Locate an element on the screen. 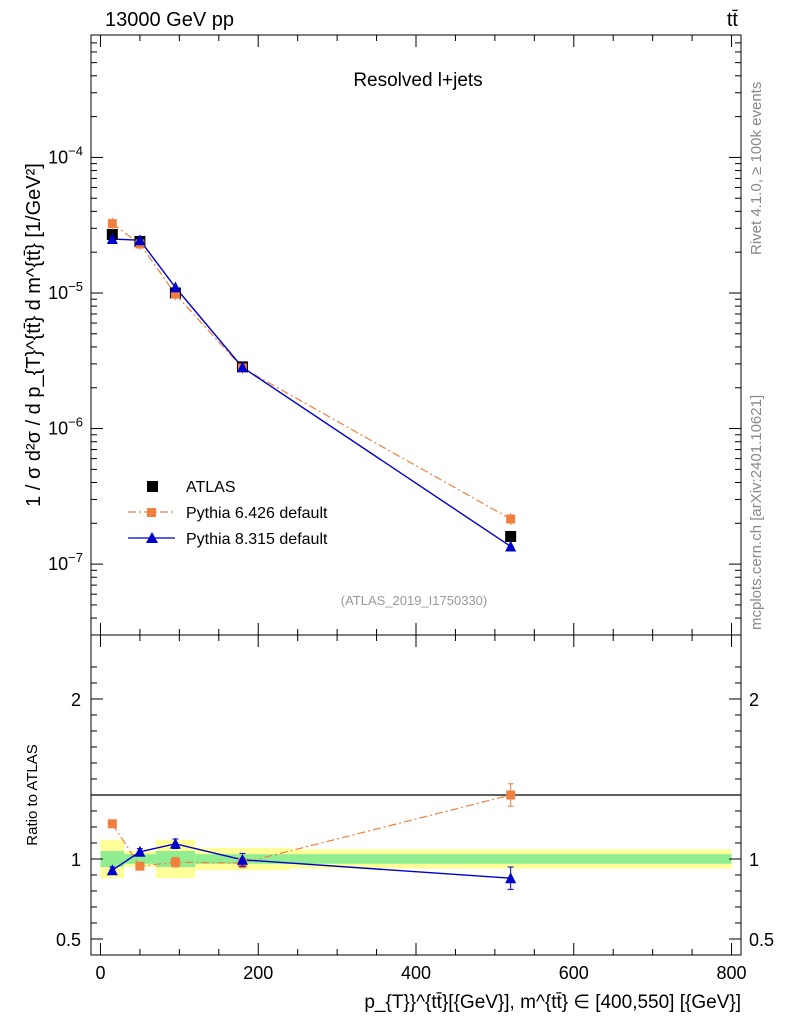  legend-marker-pythia8 is located at coordinates (152, 537).